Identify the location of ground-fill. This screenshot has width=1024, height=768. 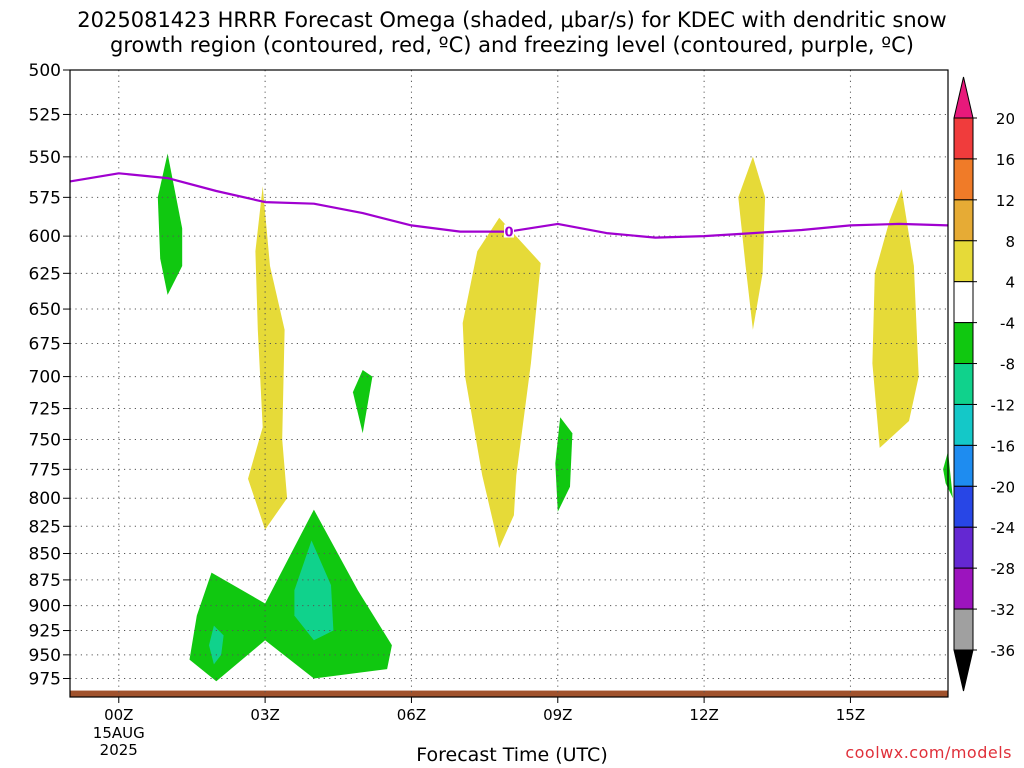
(509, 693).